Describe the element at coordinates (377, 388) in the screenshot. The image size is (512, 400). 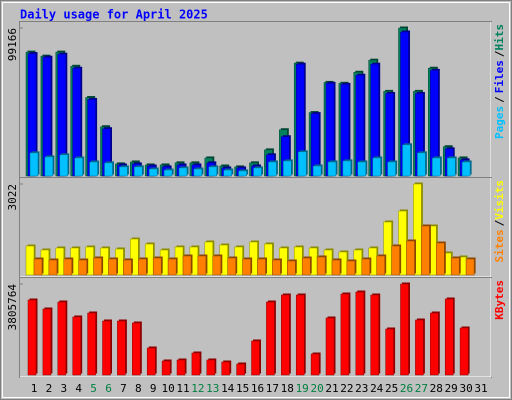
I see `x-tick-label: 24` at that location.